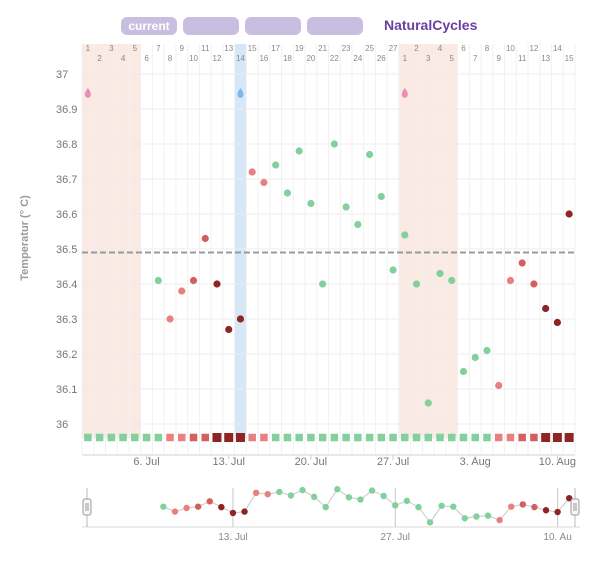  What do you see at coordinates (66, 285) in the screenshot?
I see `y-tick-label: 36.4` at bounding box center [66, 285].